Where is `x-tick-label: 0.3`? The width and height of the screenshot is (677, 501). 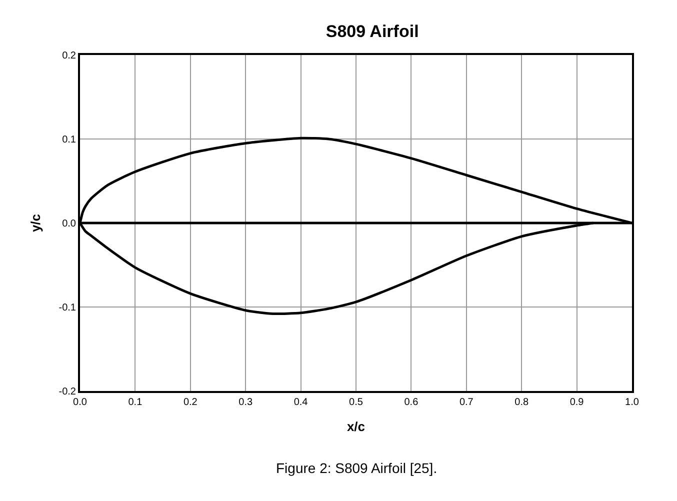
x-tick-label: 0.3 is located at coordinates (245, 402).